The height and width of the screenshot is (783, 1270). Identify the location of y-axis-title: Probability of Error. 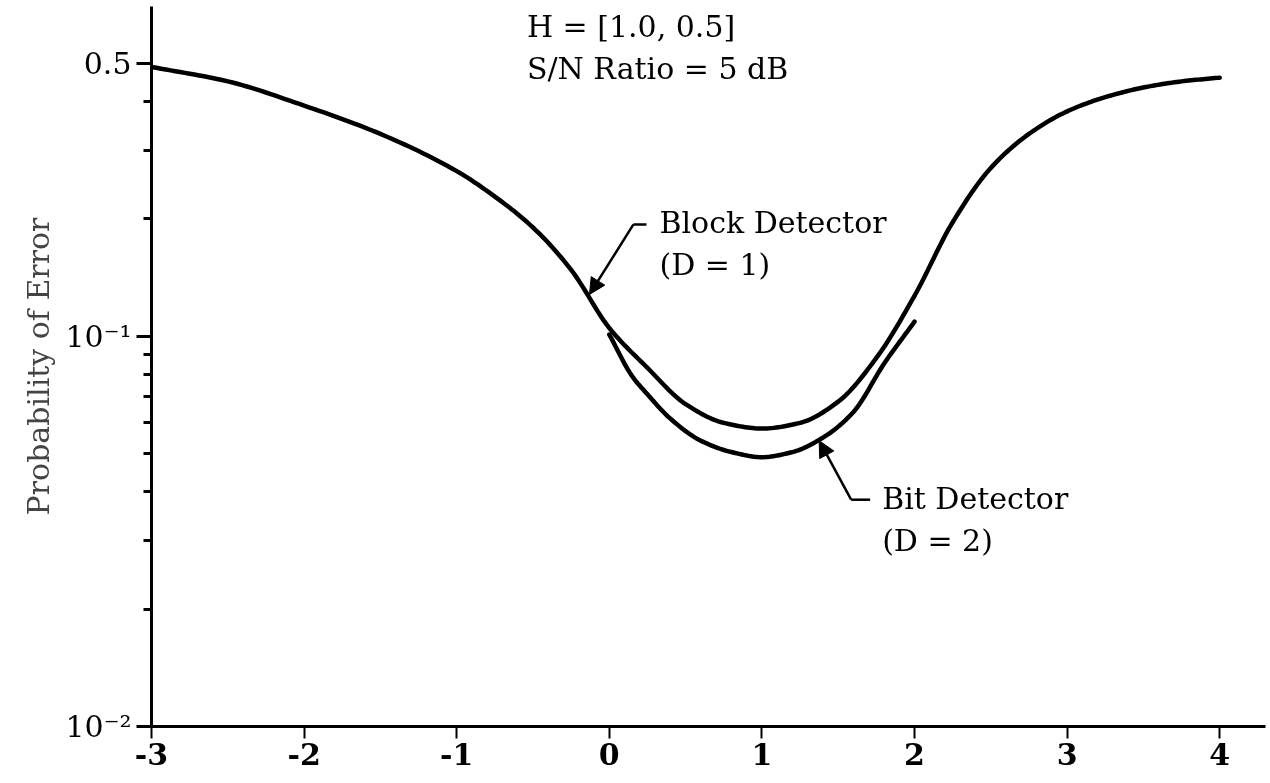
(39, 366).